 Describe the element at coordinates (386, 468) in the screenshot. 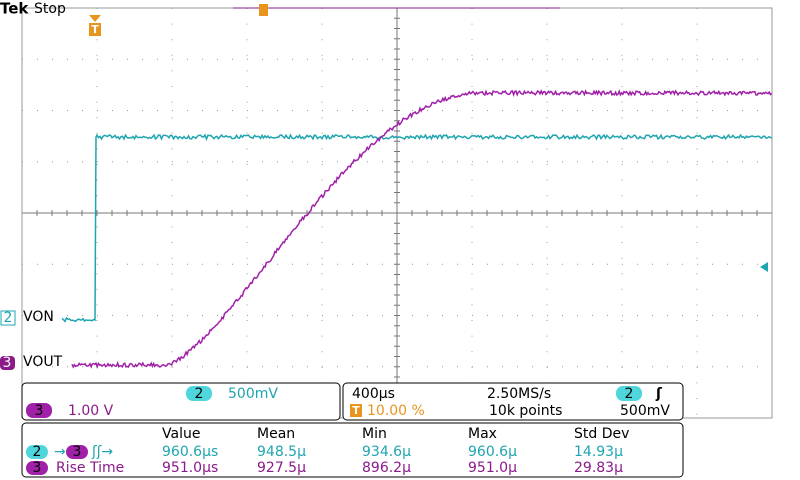

I see `measurement-value: 896.2µ` at that location.